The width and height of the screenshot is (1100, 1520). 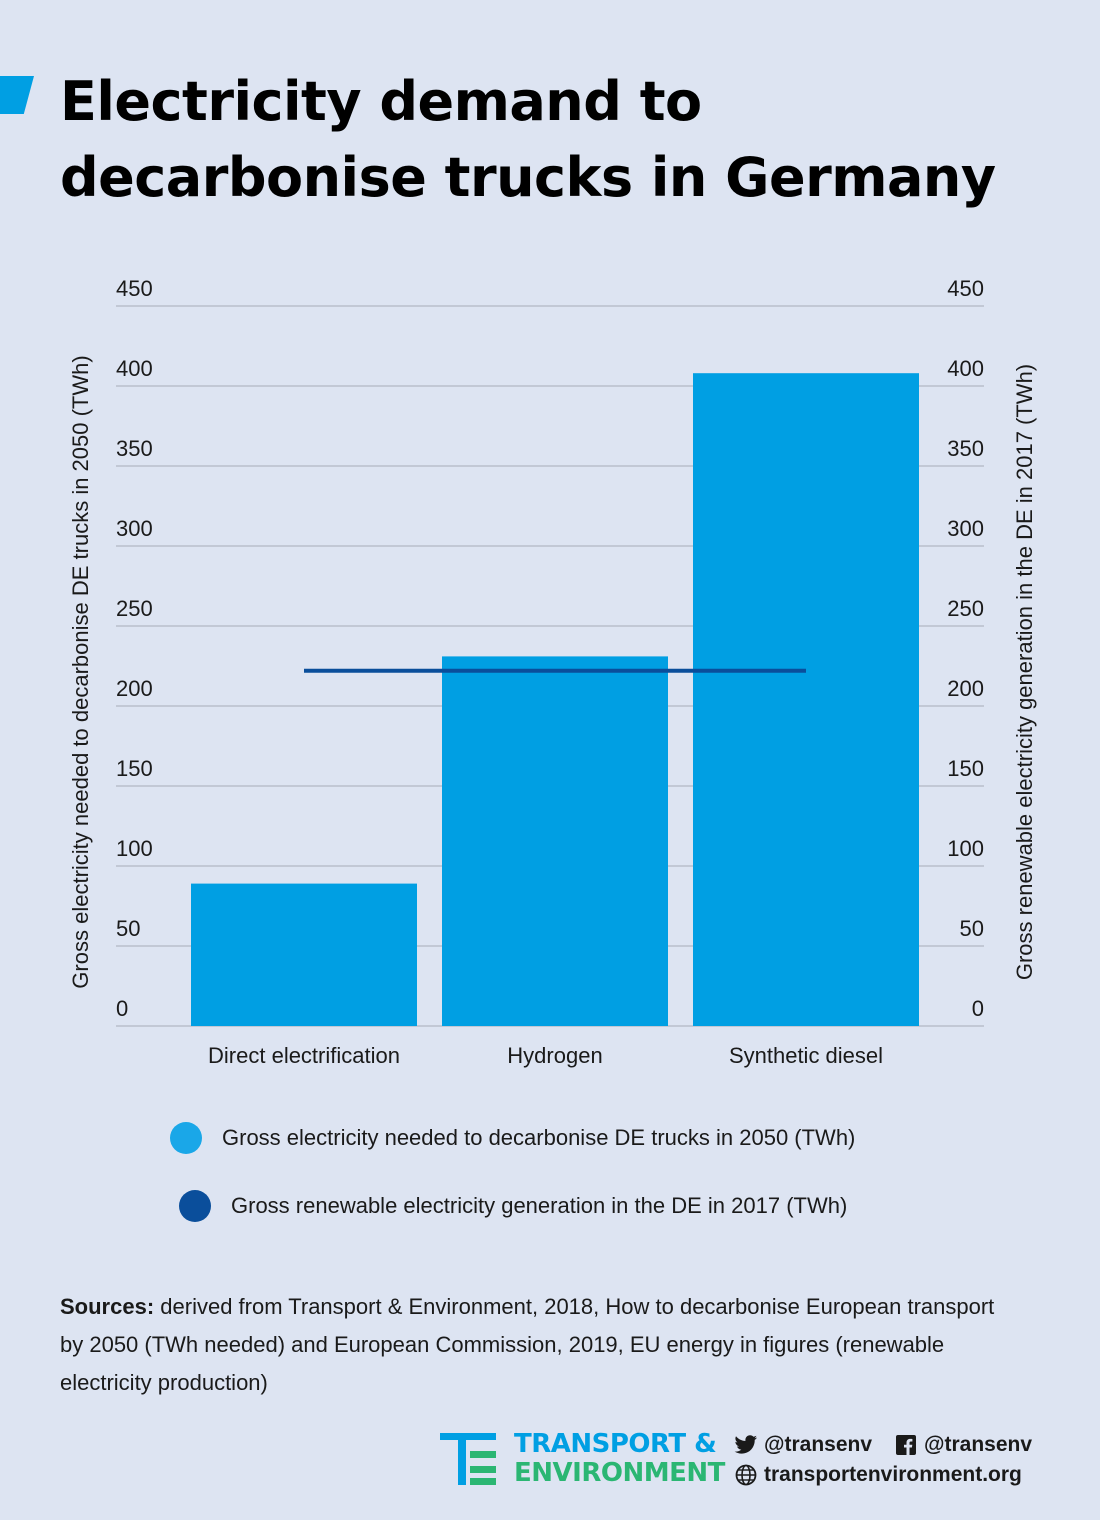 What do you see at coordinates (134, 288) in the screenshot?
I see `y-tick-left: 450` at bounding box center [134, 288].